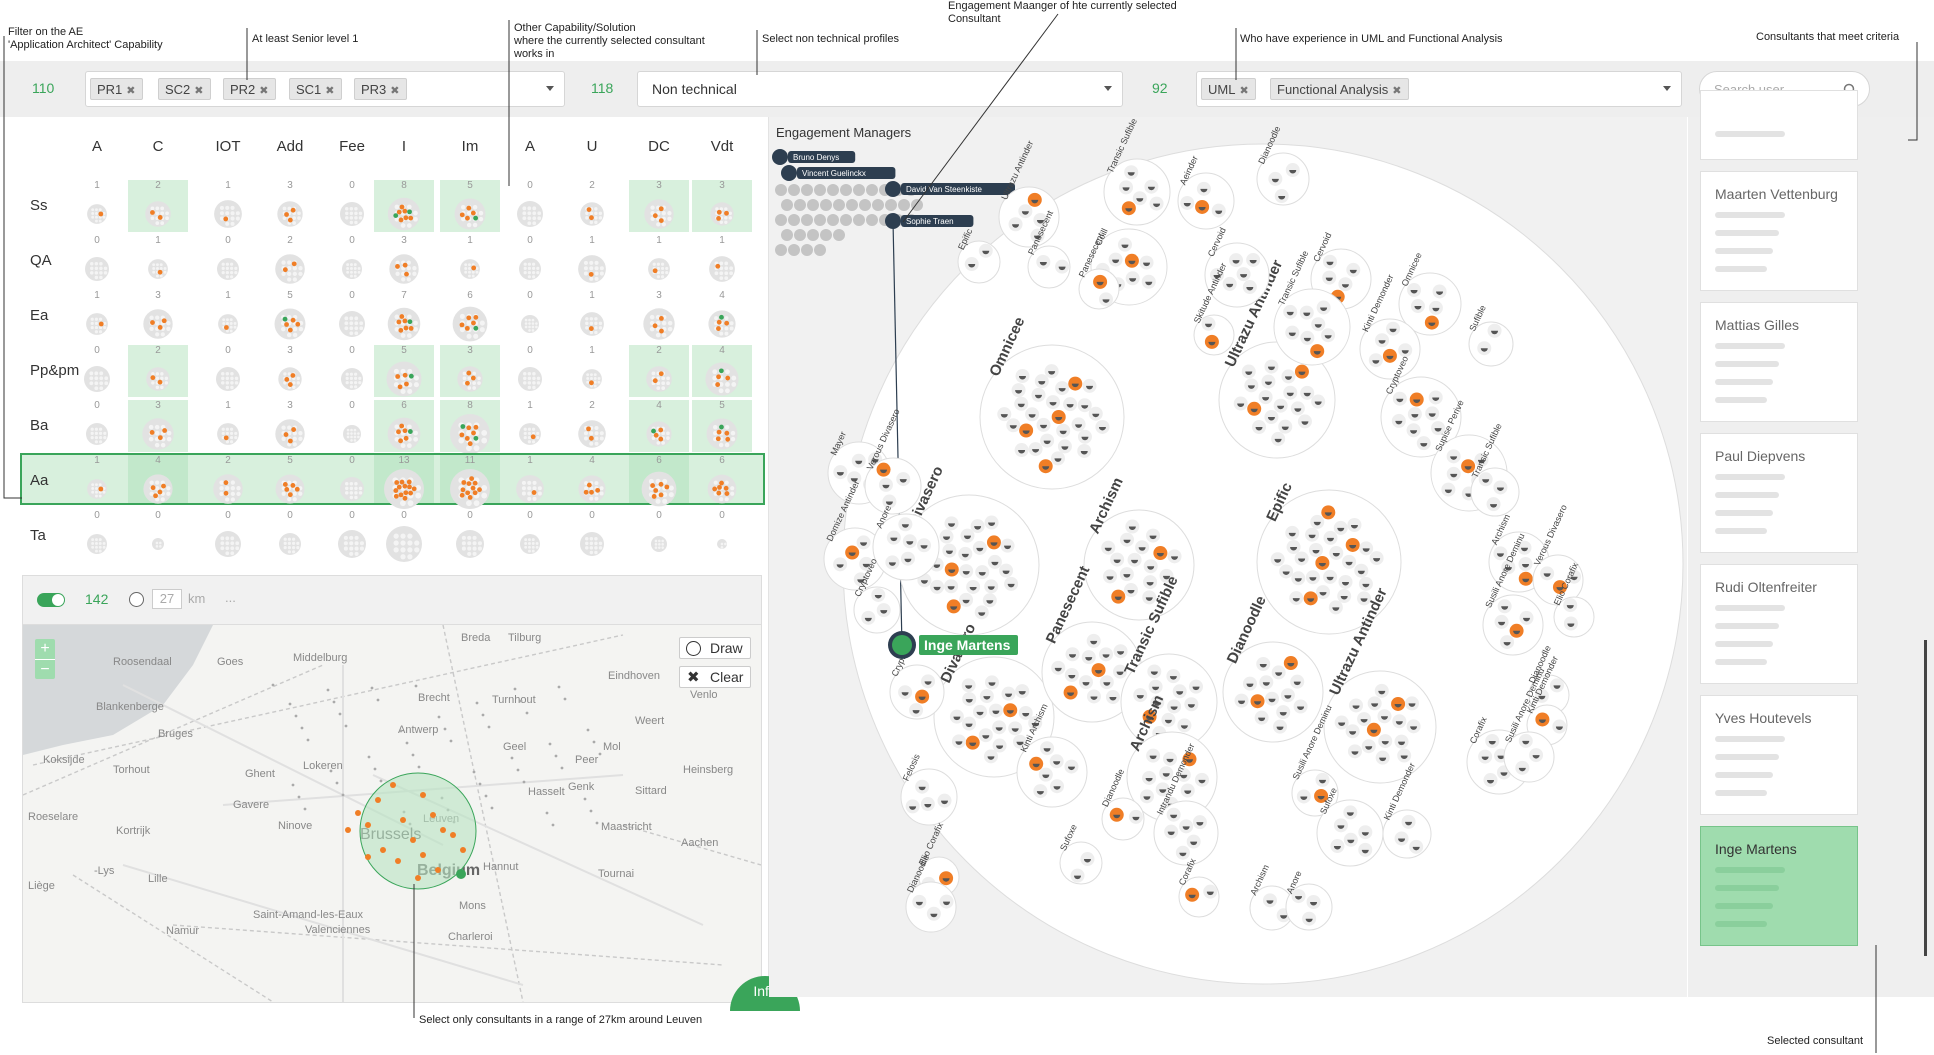 The height and width of the screenshot is (1055, 1934). What do you see at coordinates (158, 146) in the screenshot?
I see `column-header: C` at bounding box center [158, 146].